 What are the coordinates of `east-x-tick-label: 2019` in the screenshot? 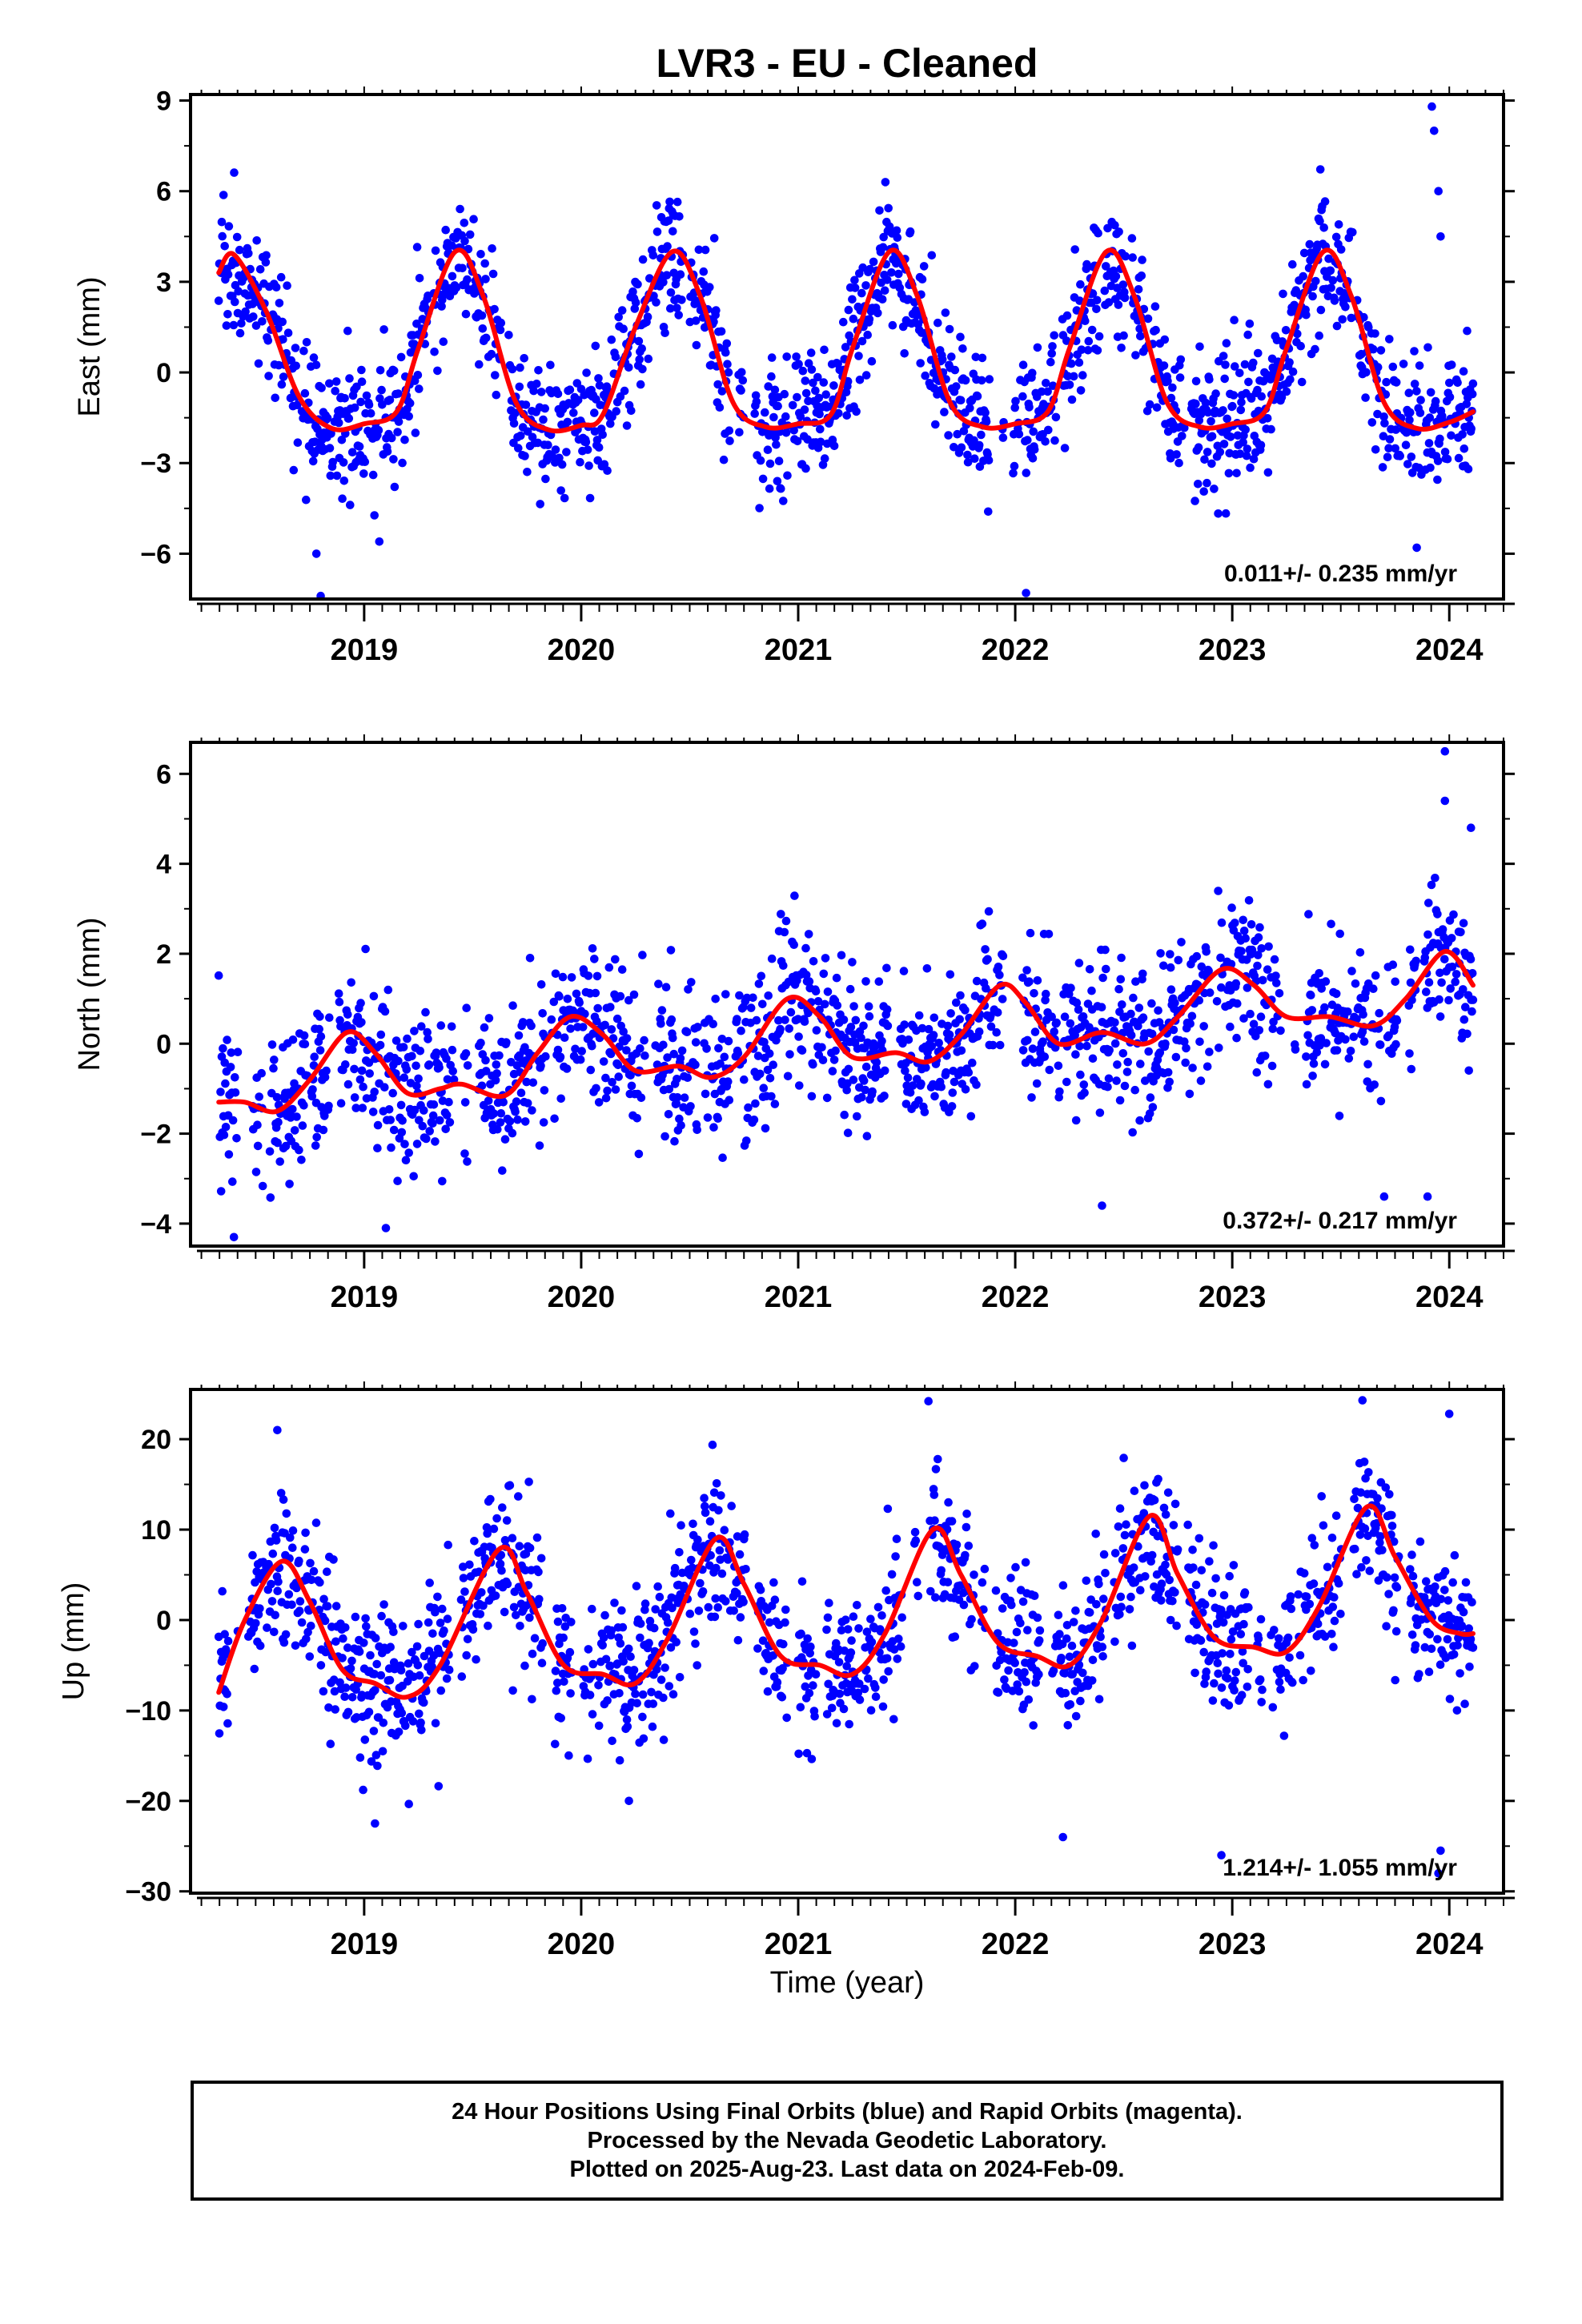 It's located at (365, 650).